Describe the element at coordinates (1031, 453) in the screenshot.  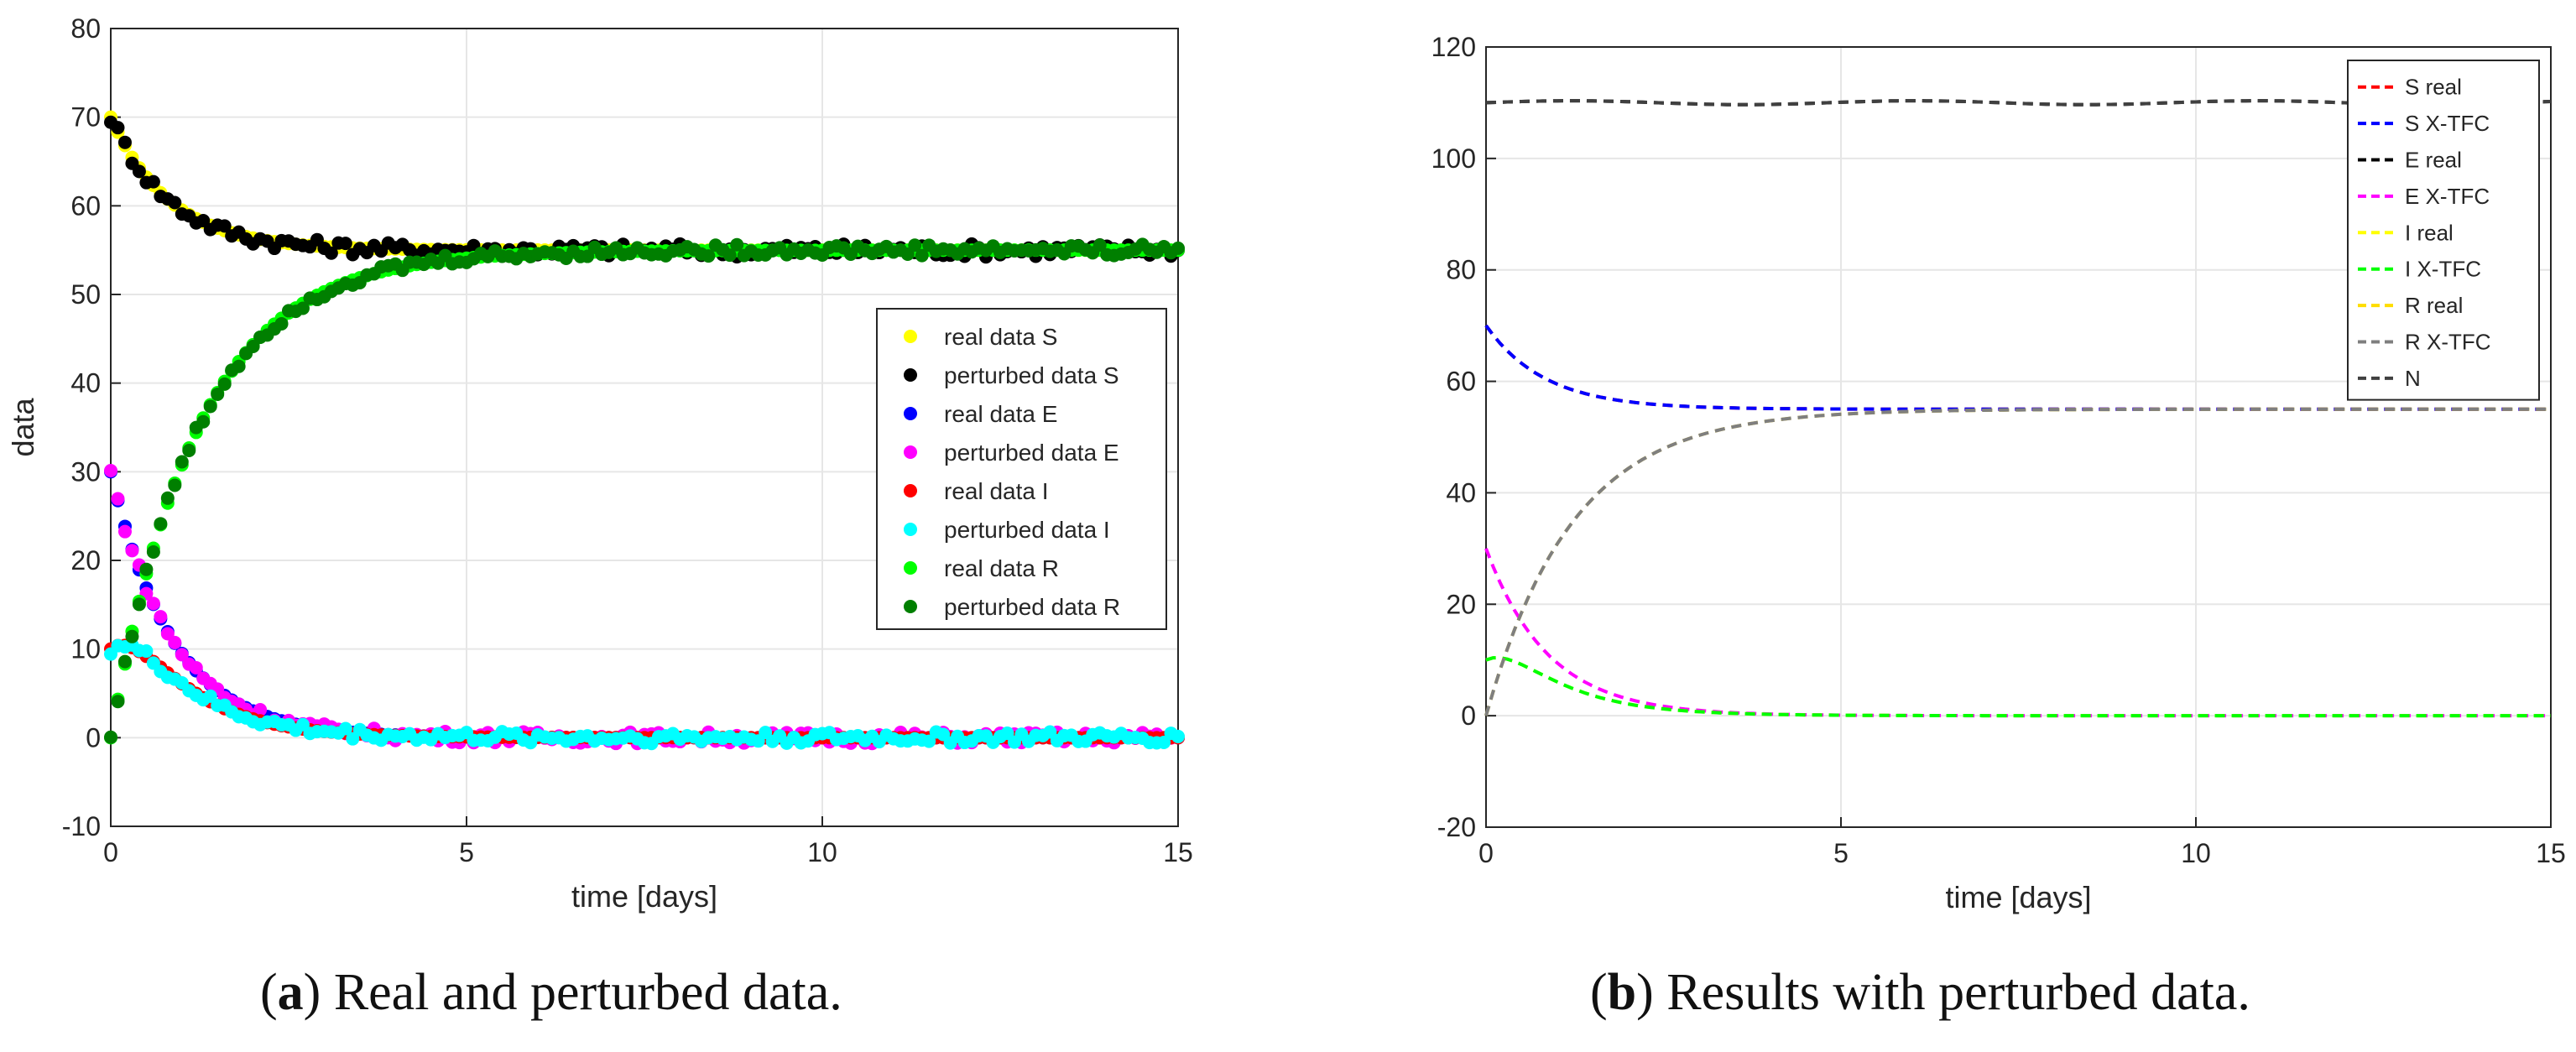
I see `legend-label: perturbed data E` at that location.